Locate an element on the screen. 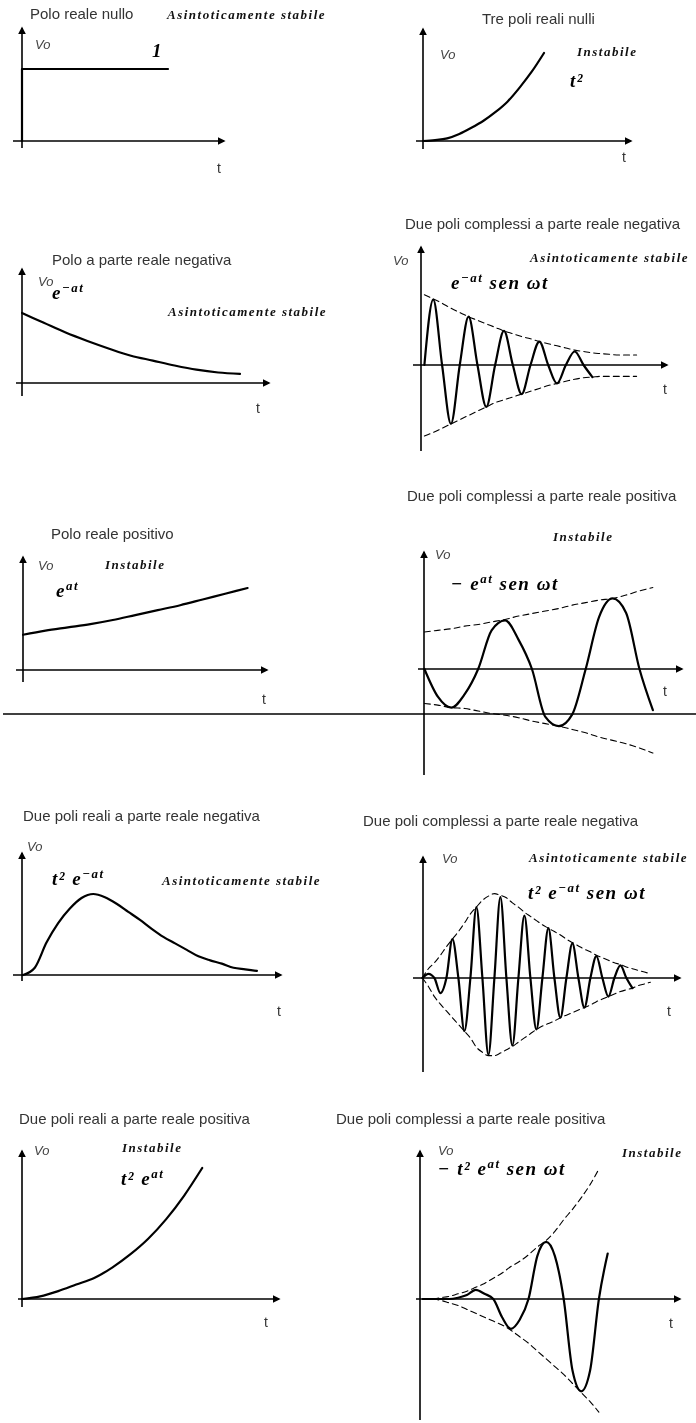  text: − t² e$^{at}$ sen ωt is located at coordinates (502, 1167).